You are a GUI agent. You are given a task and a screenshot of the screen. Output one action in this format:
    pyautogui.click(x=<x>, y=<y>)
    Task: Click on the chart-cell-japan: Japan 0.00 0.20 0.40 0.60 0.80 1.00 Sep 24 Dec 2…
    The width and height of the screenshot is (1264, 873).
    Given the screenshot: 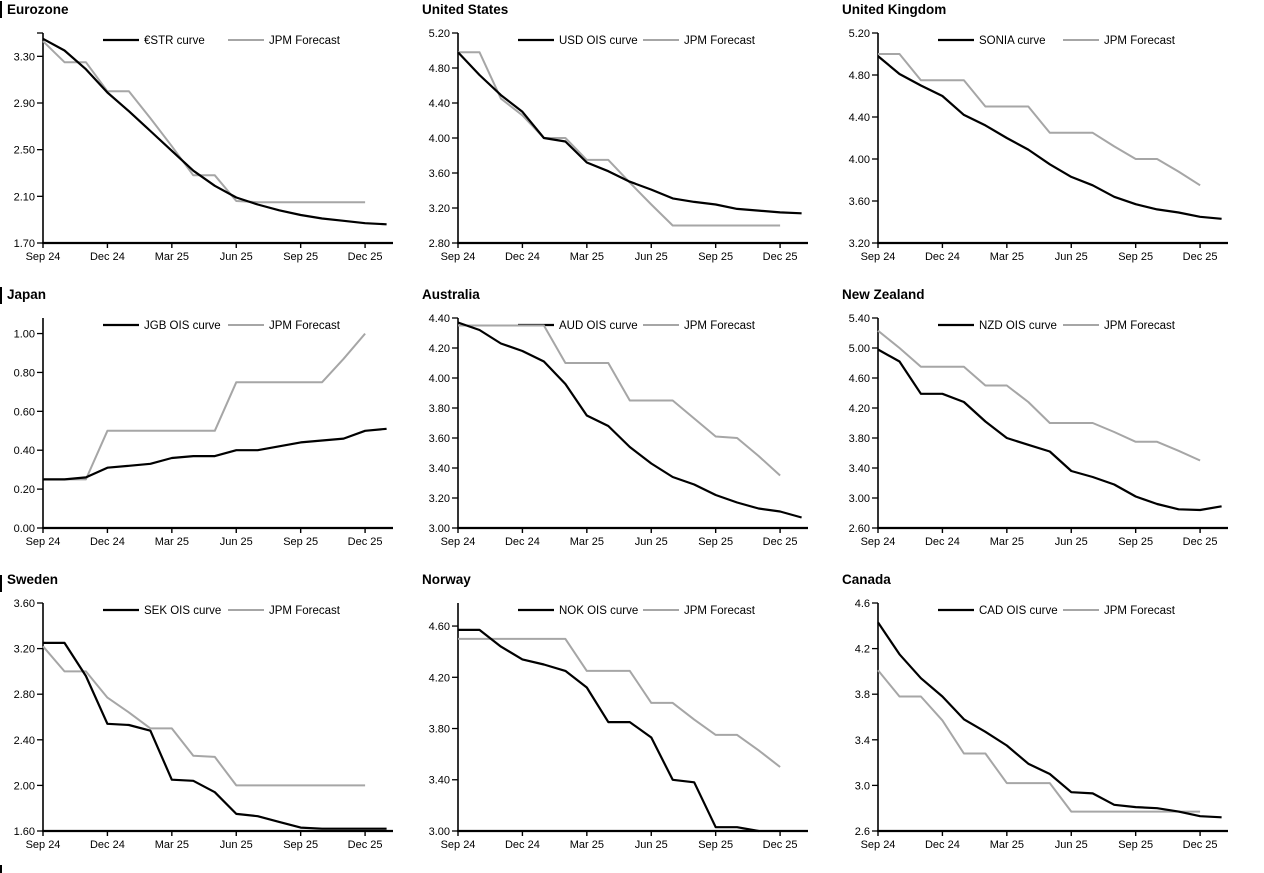 What is the action you would take?
    pyautogui.click(x=210, y=427)
    